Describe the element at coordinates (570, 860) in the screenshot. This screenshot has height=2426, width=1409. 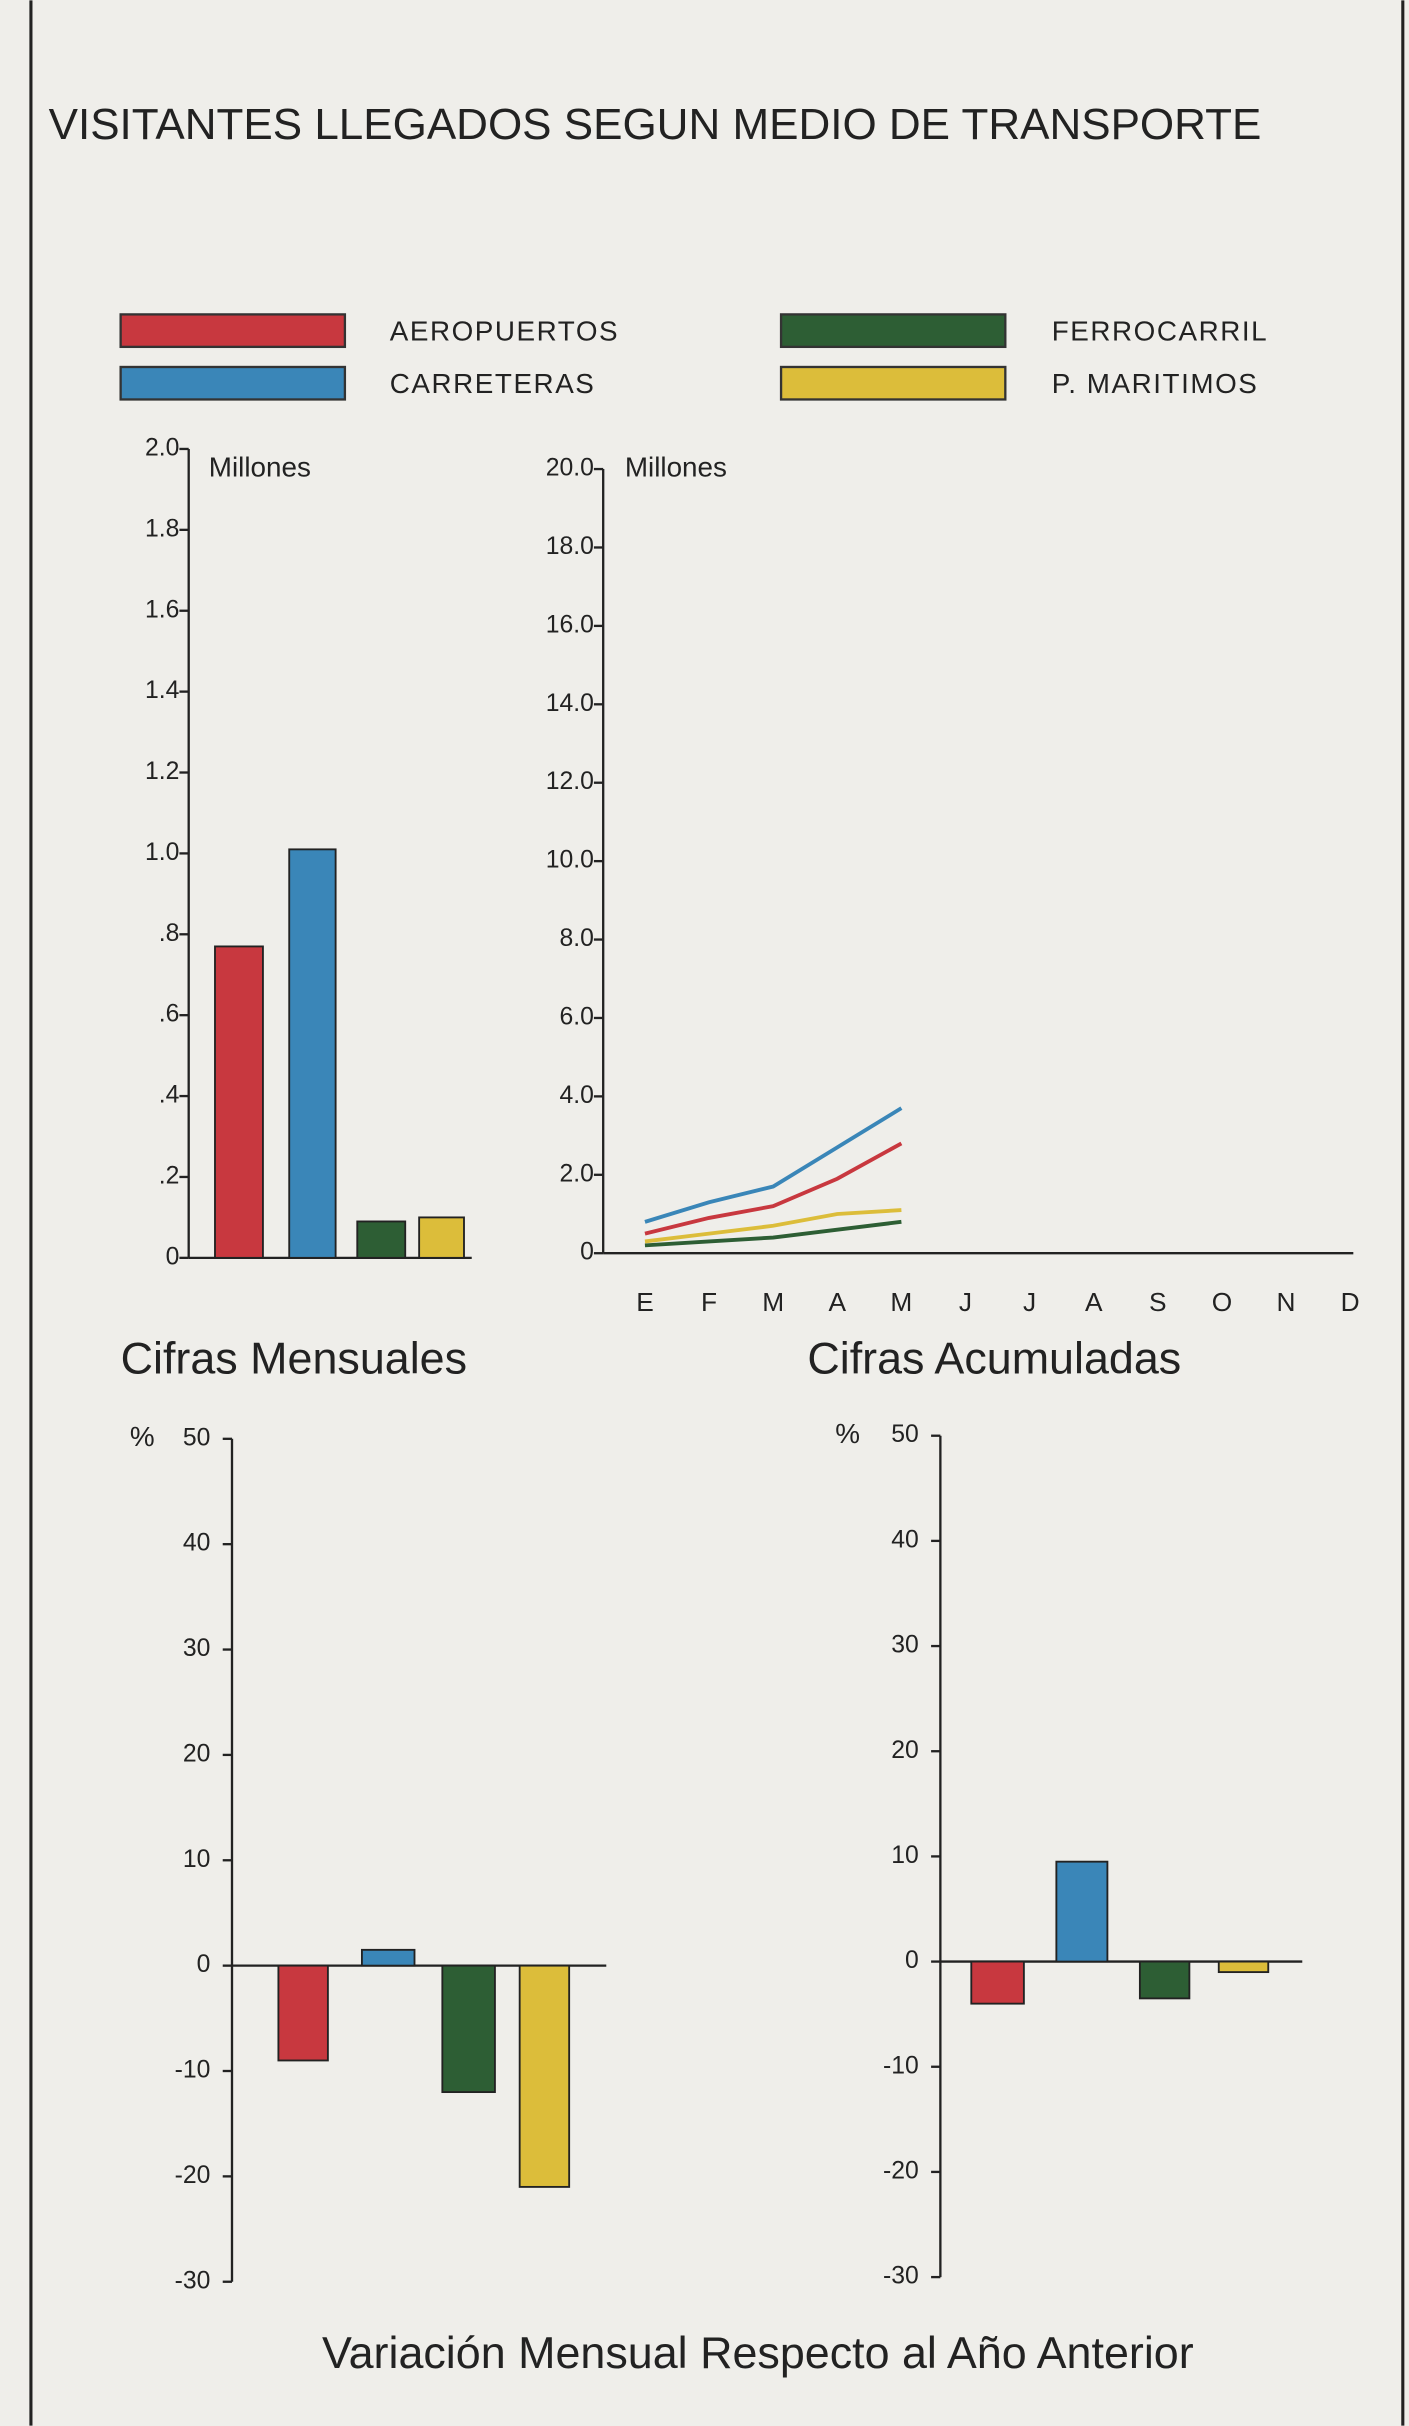
I see `y-tick-label: 10.0` at that location.